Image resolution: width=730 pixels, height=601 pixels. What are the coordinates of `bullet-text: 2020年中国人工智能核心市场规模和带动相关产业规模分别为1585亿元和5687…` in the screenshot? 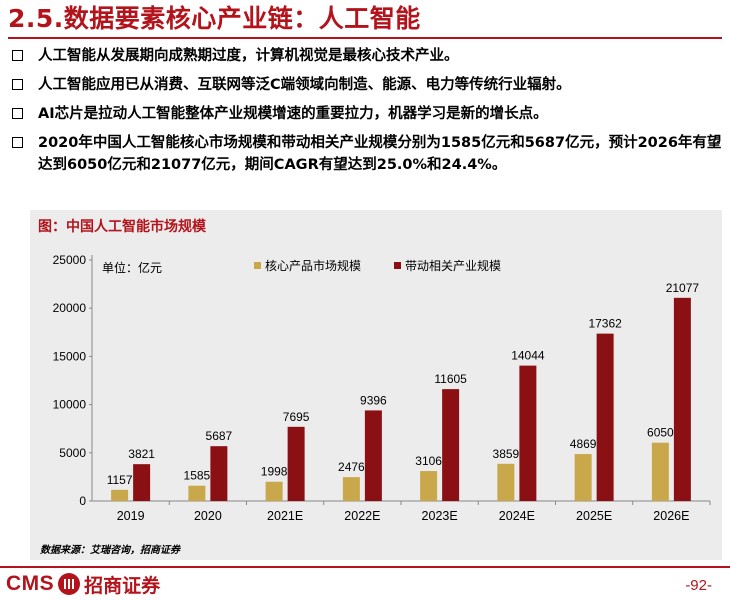 It's located at (380, 154).